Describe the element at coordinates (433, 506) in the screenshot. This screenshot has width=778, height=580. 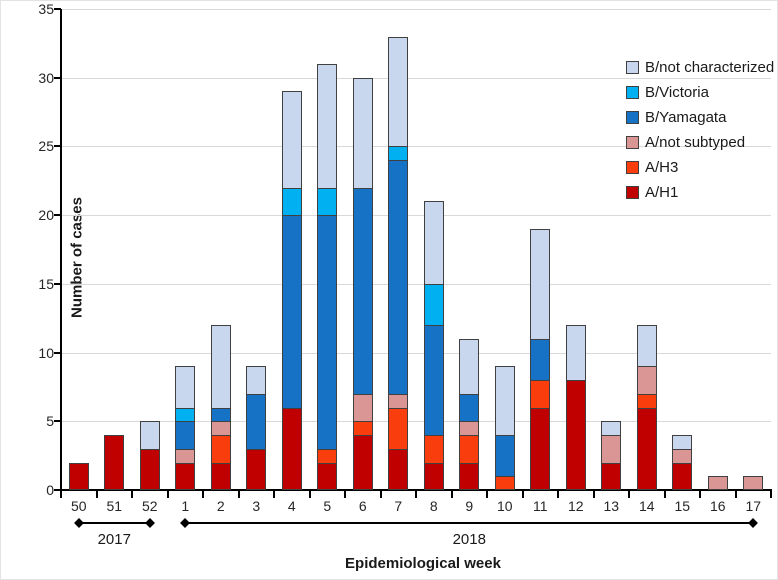
I see `x-tick-label: 8` at that location.